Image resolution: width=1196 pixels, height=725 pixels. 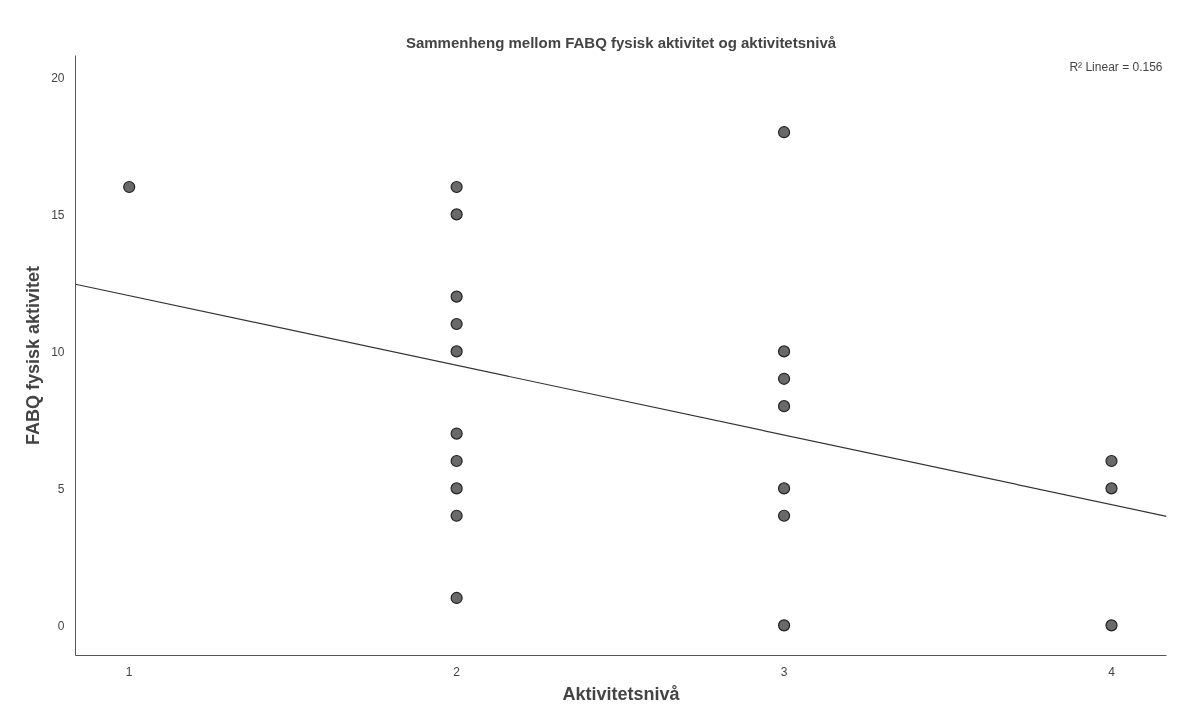 I want to click on y-tick-label: 0, so click(x=61, y=625).